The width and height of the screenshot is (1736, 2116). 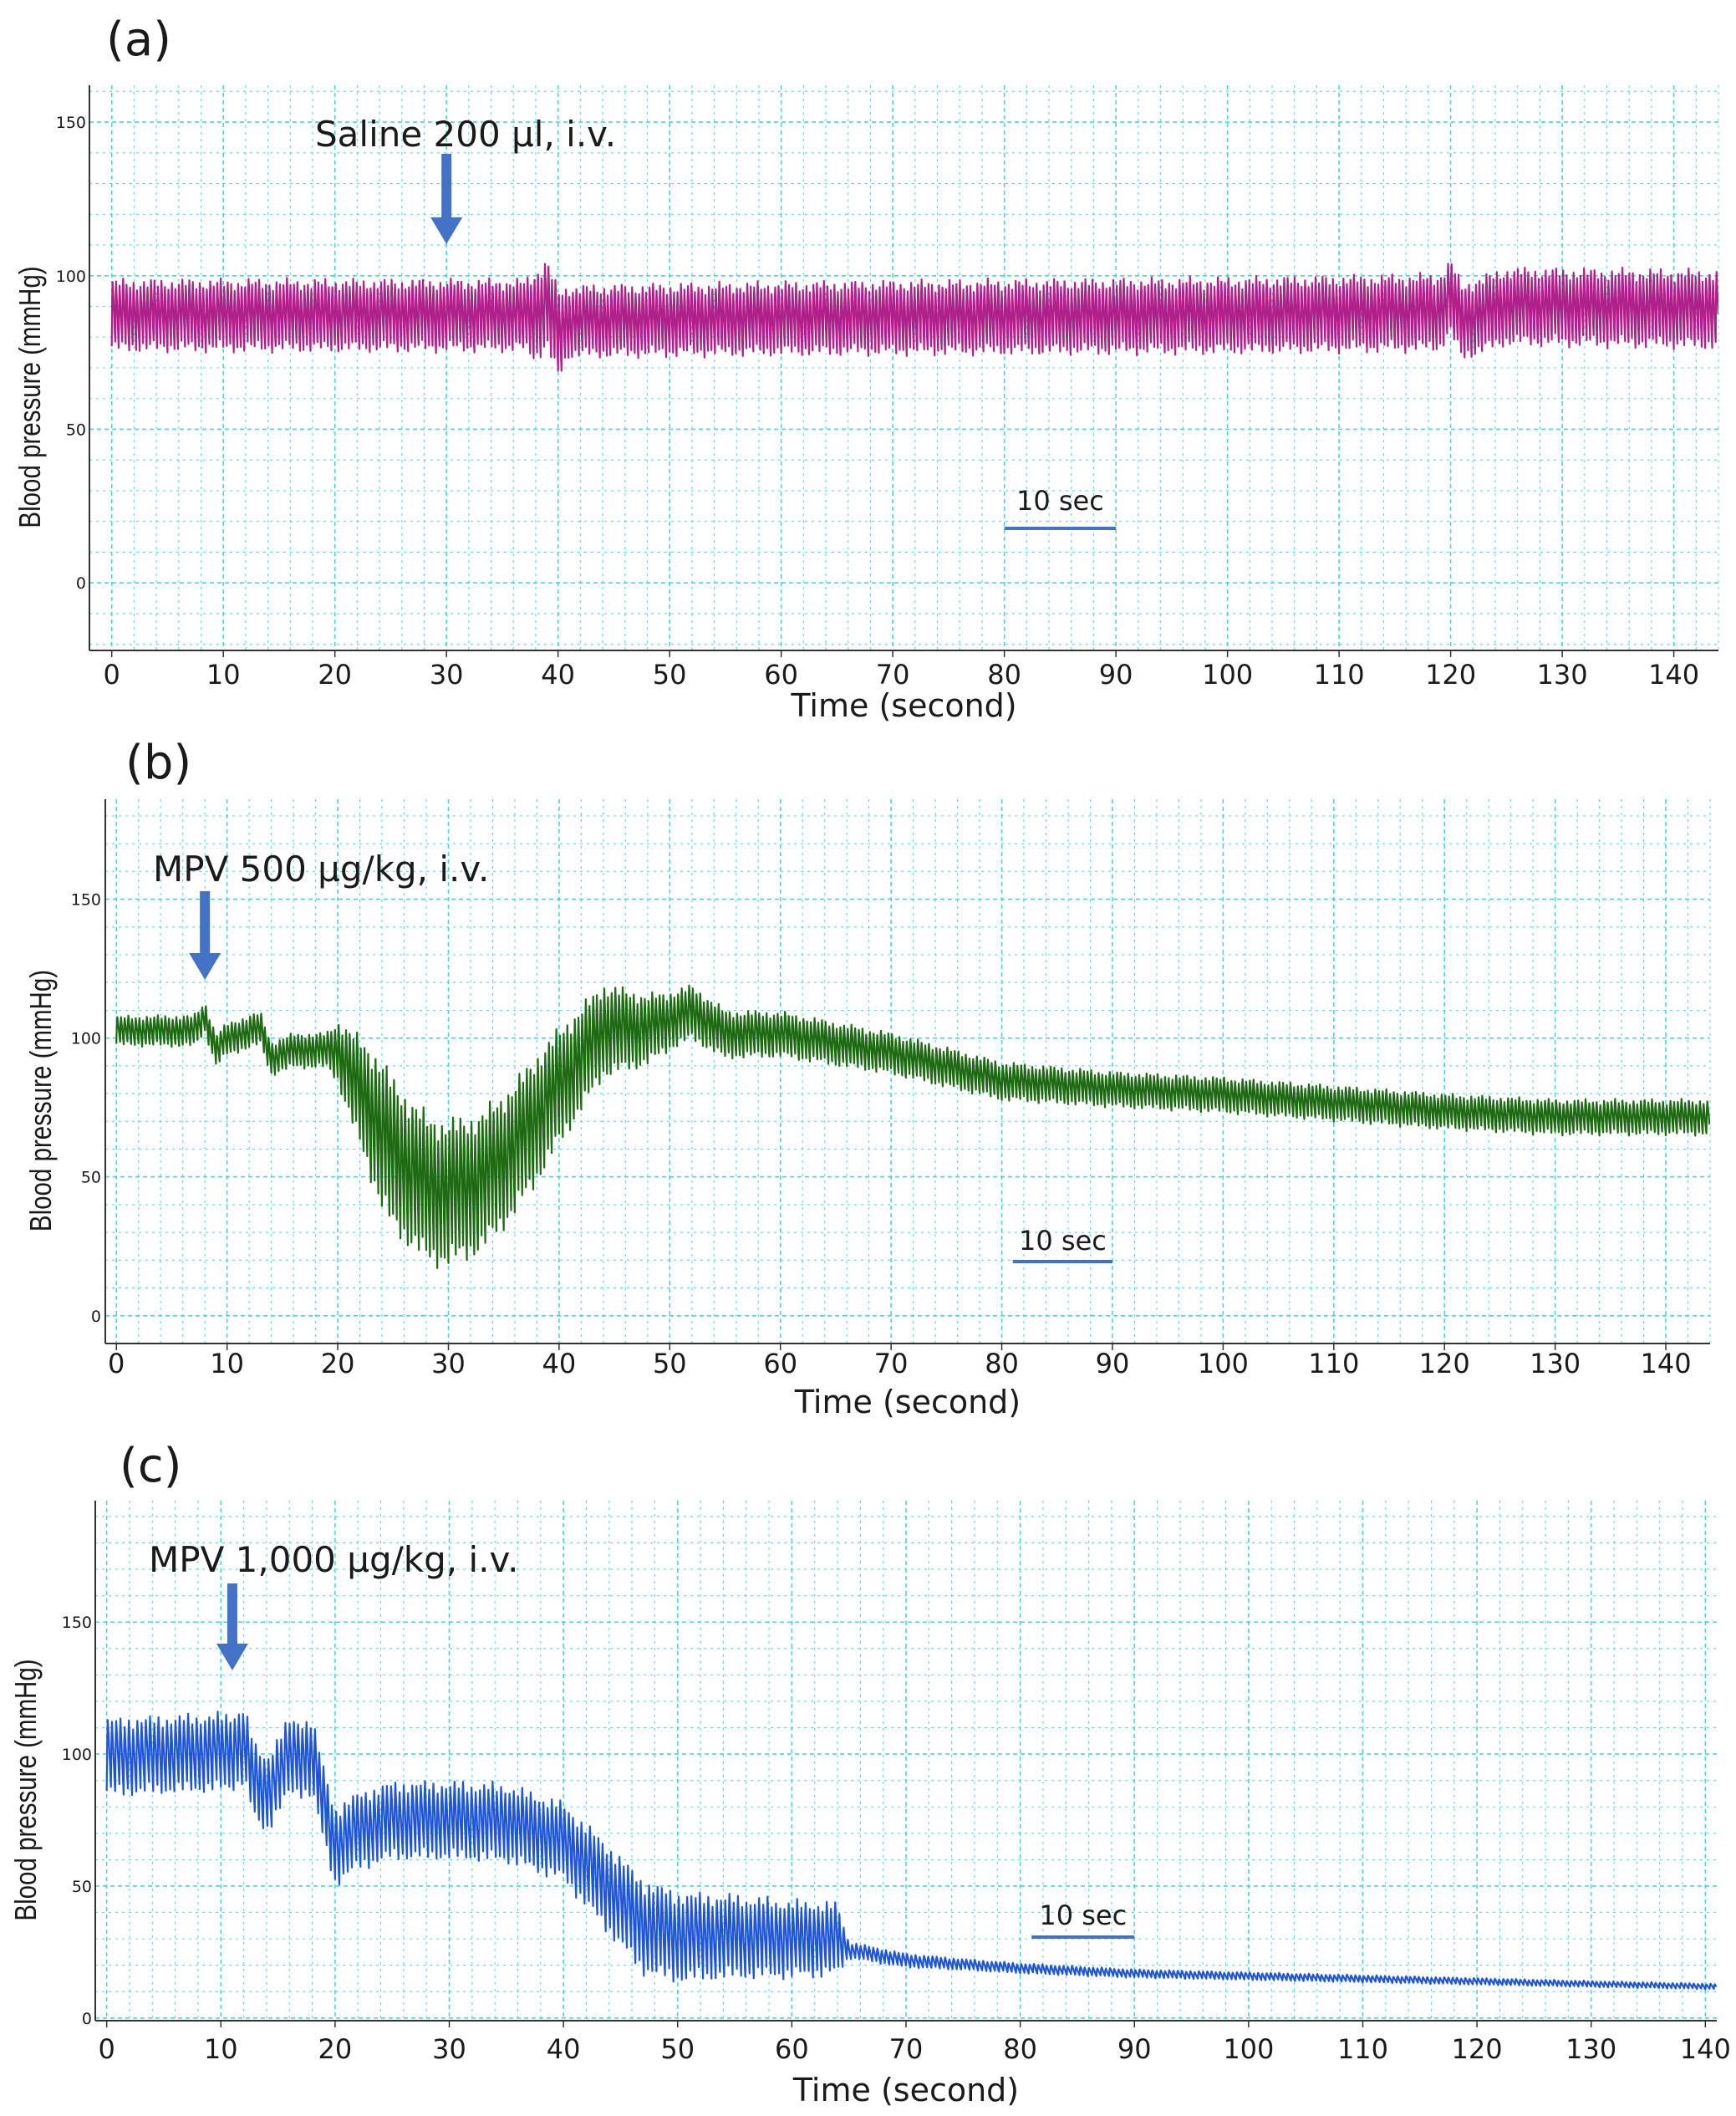 I want to click on panel-label: (a), so click(x=138, y=40).